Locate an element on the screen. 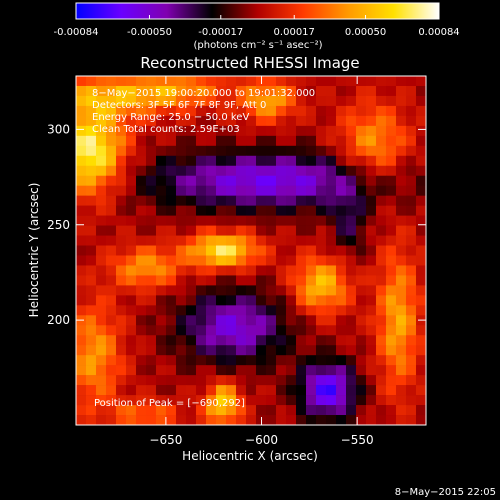 The image size is (500, 500). y-tick-label: 300 is located at coordinates (58, 129).